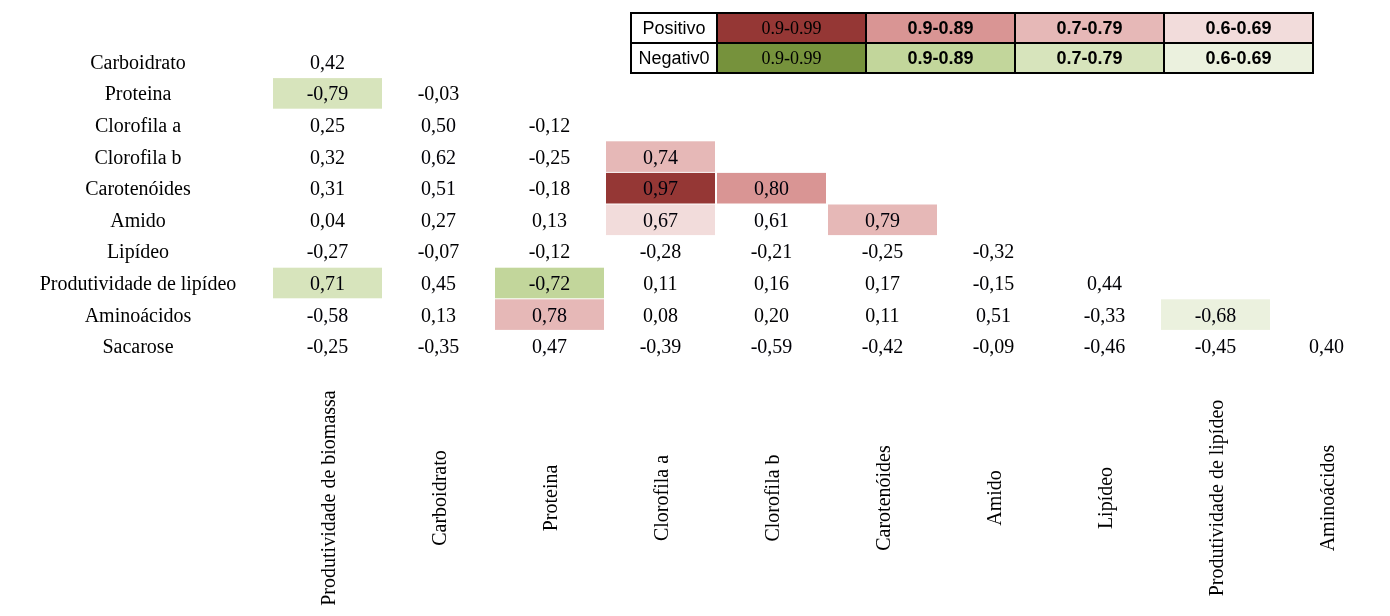 The width and height of the screenshot is (1390, 616). I want to click on y-tick-label: Carotenóides, so click(138, 188).